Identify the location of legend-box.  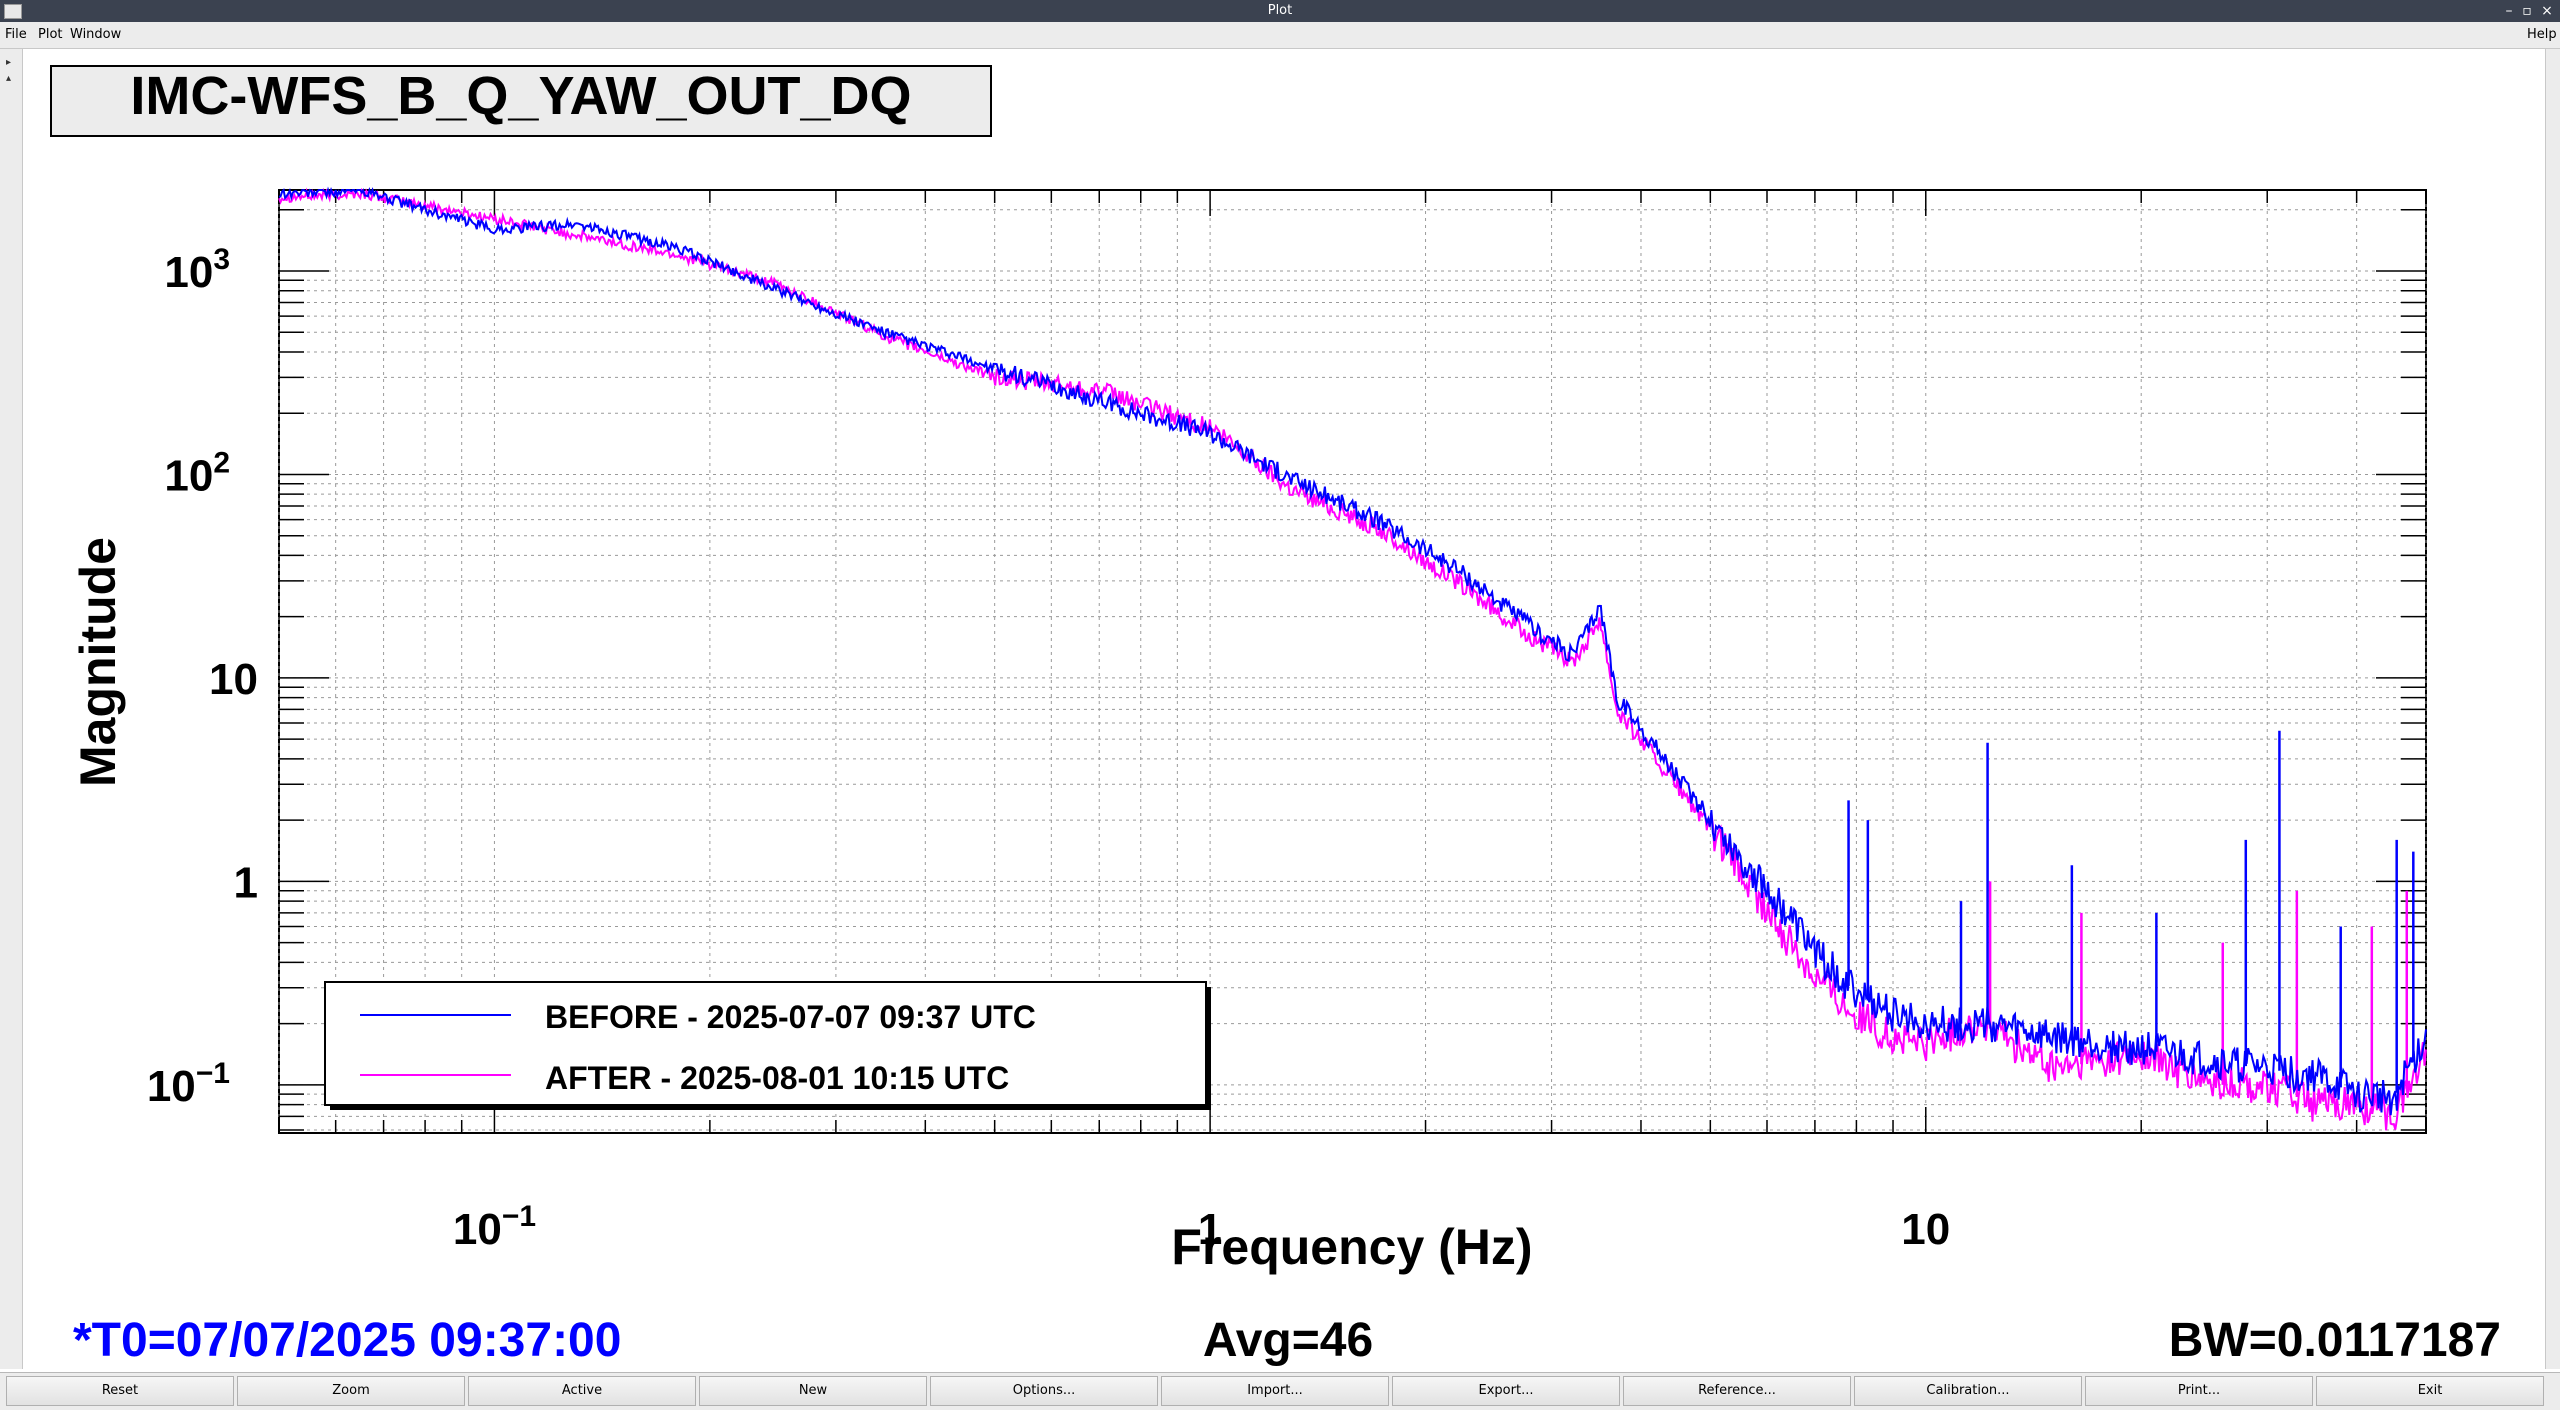
(765, 1043).